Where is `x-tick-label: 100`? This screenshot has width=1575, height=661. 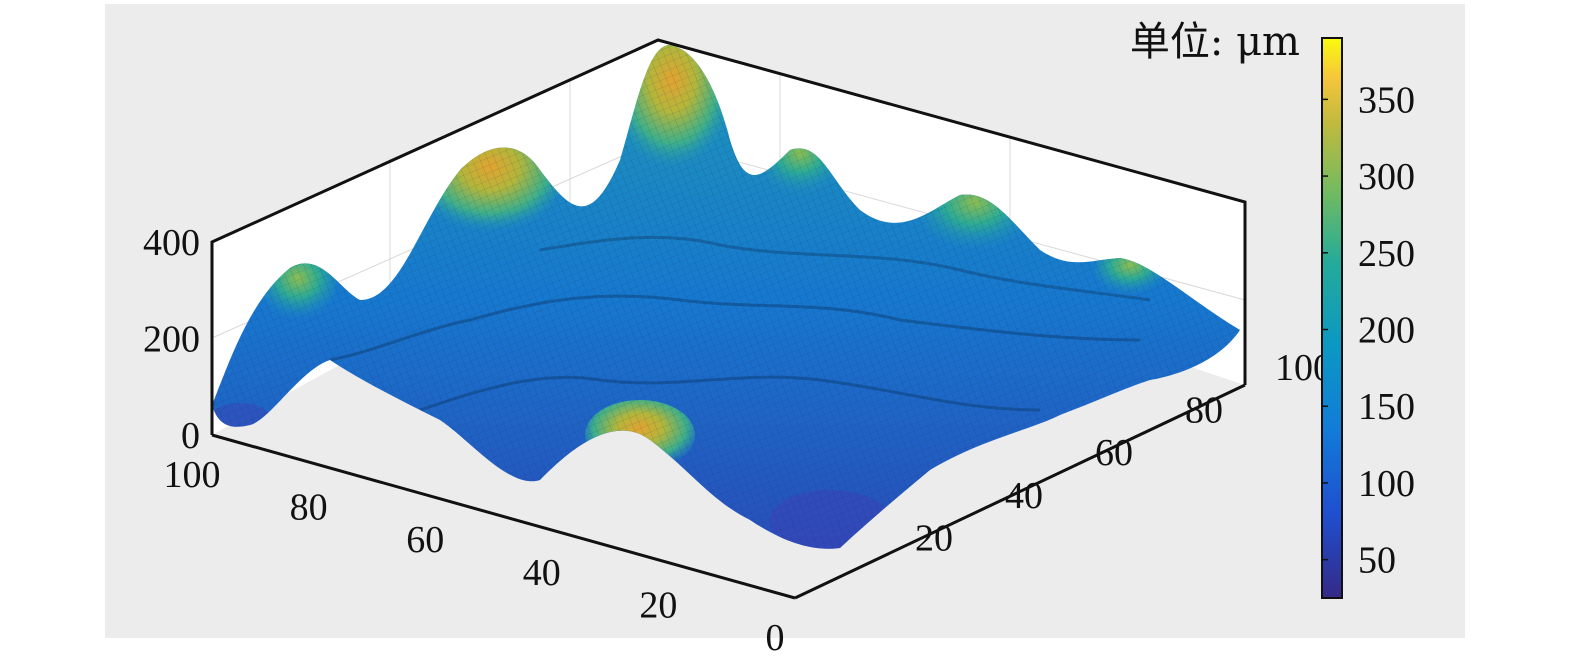
x-tick-label: 100 is located at coordinates (192, 475).